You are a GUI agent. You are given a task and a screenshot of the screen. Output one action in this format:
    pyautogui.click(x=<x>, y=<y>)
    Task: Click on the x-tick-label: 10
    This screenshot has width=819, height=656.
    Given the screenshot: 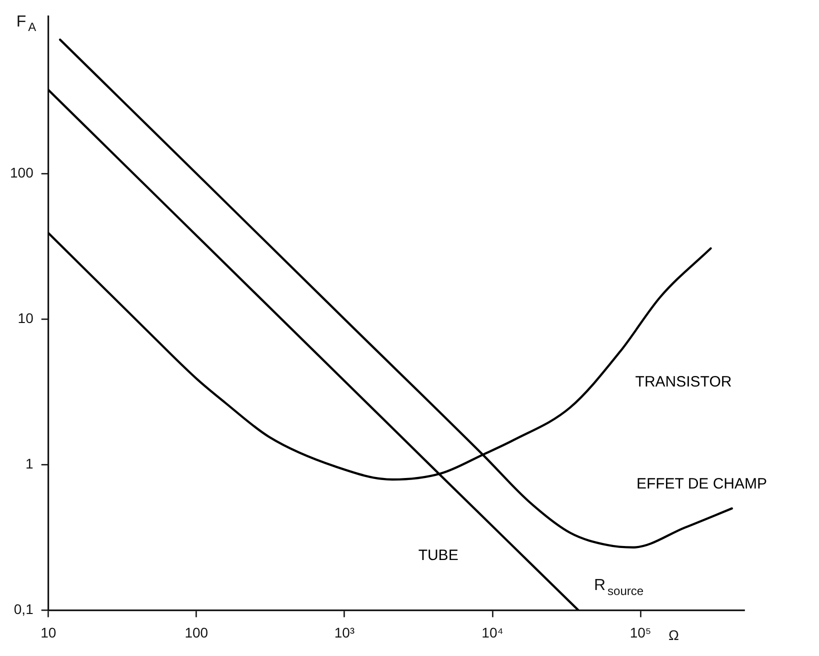 What is the action you would take?
    pyautogui.click(x=48, y=632)
    